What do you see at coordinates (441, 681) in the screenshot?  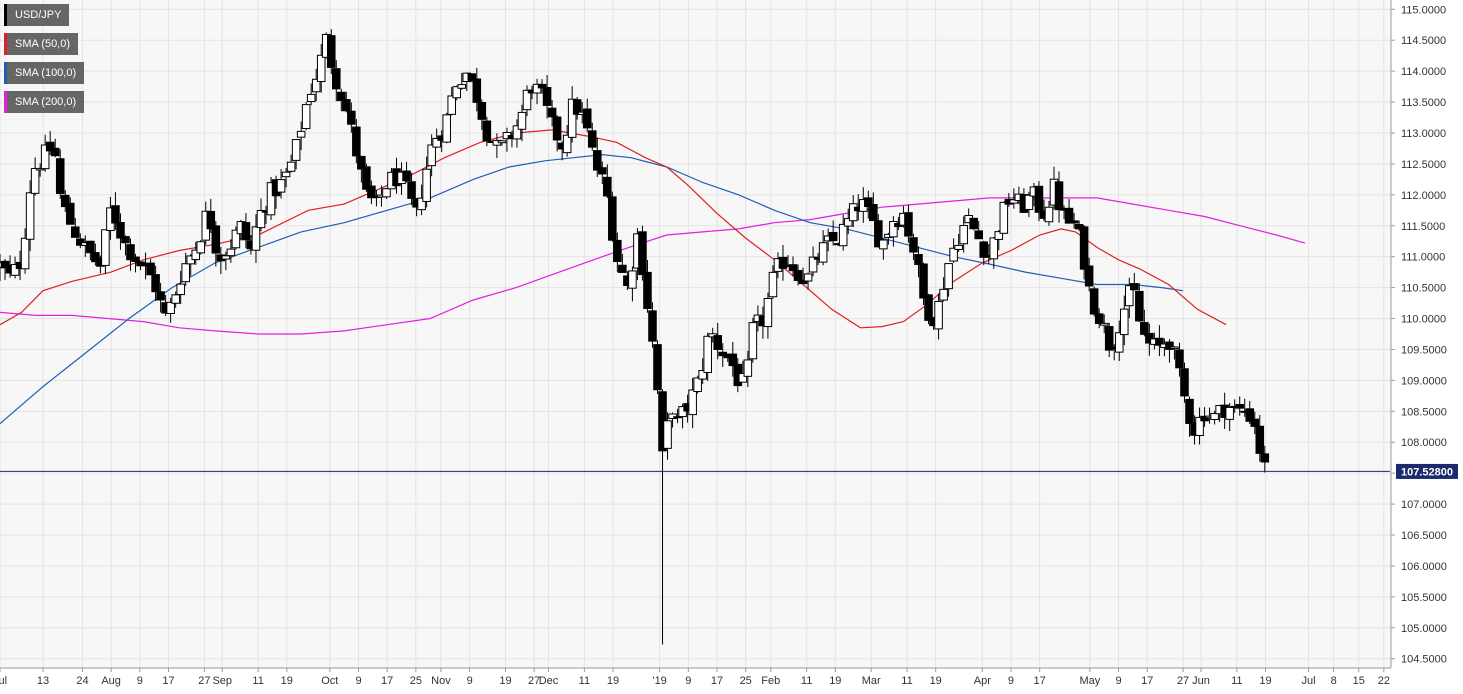 I see `x-tick-label: Nov` at bounding box center [441, 681].